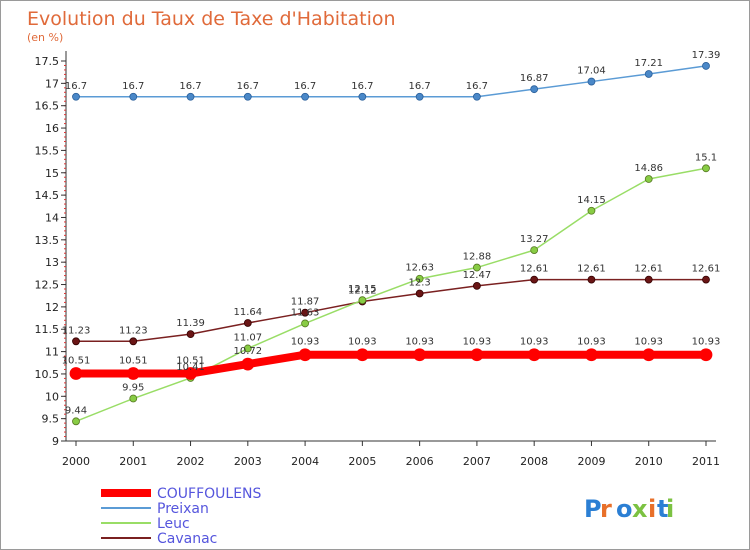 Image resolution: width=750 pixels, height=550 pixels. I want to click on x-tick-label: 2003, so click(248, 461).